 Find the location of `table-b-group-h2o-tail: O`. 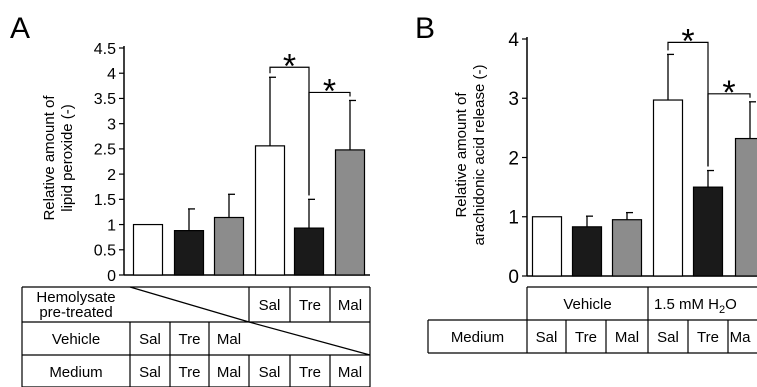

table-b-group-h2o-tail: O is located at coordinates (731, 304).